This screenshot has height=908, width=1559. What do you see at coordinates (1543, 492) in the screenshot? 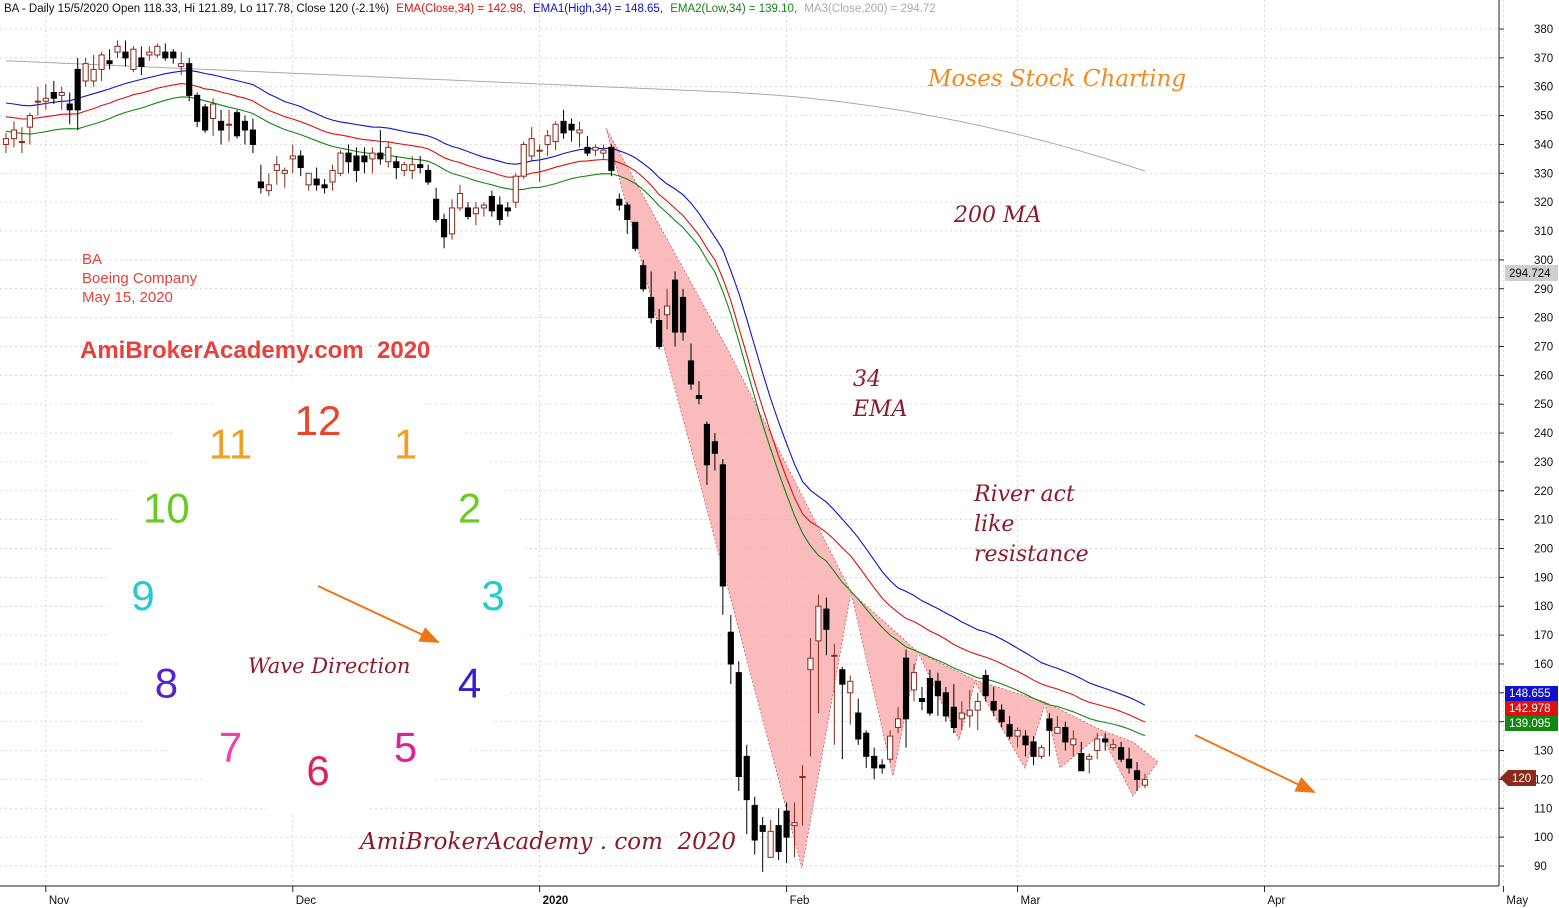
I see `y-tick-label: 220` at bounding box center [1543, 492].